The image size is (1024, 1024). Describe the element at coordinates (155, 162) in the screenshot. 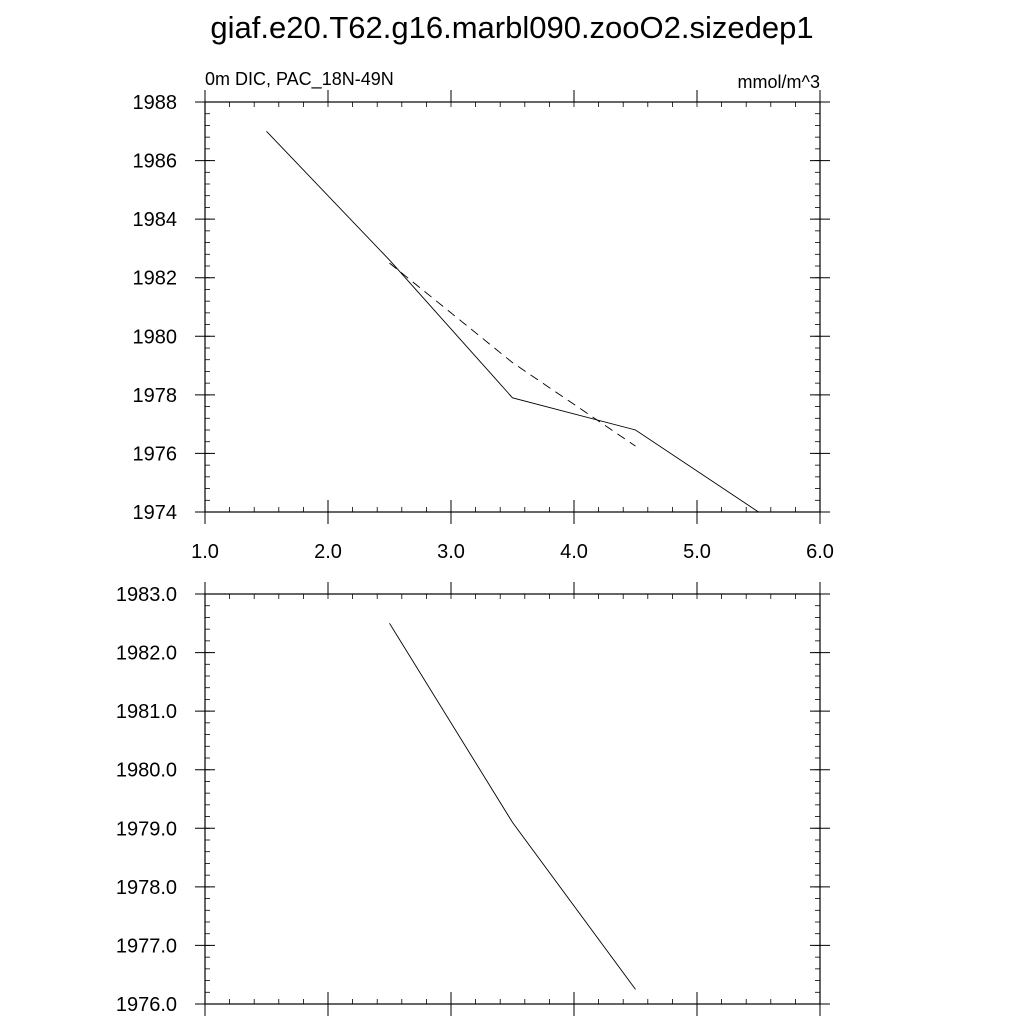

I see `y-tick-label: 1986` at that location.